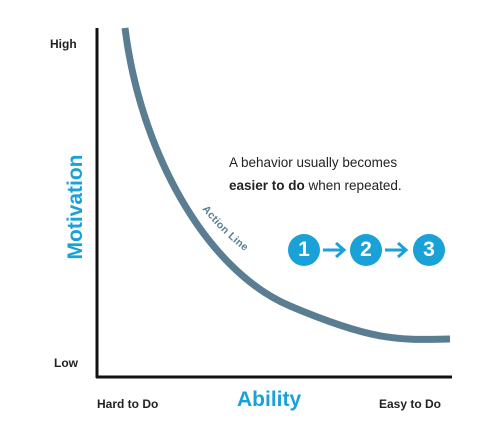 The height and width of the screenshot is (435, 500). I want to click on action-line-label: Action Line, so click(225, 228).